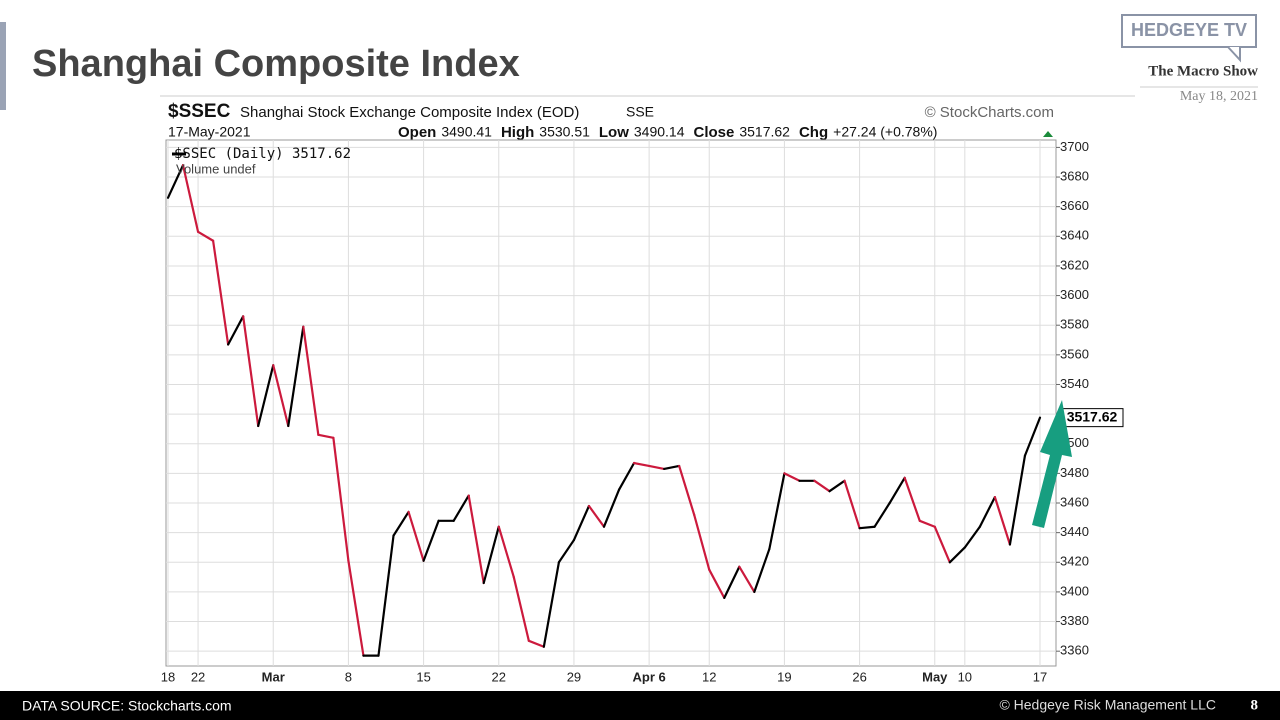 This screenshot has height=720, width=1280. What do you see at coordinates (1074, 620) in the screenshot?
I see `y-tick-label: 3380` at bounding box center [1074, 620].